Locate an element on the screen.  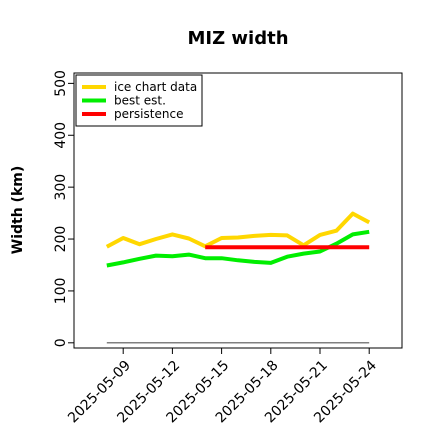
y-axis: 0 100 200 300 400 500 is located at coordinates (63, 208).